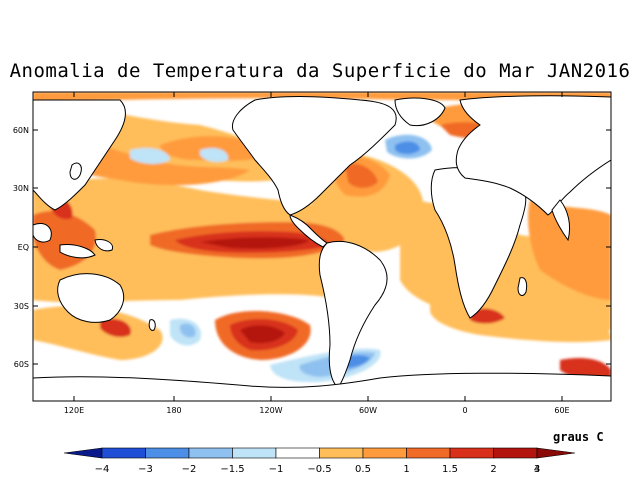 Image resolution: width=640 pixels, height=494 pixels. I want to click on colorbar-label: 2, so click(493, 469).